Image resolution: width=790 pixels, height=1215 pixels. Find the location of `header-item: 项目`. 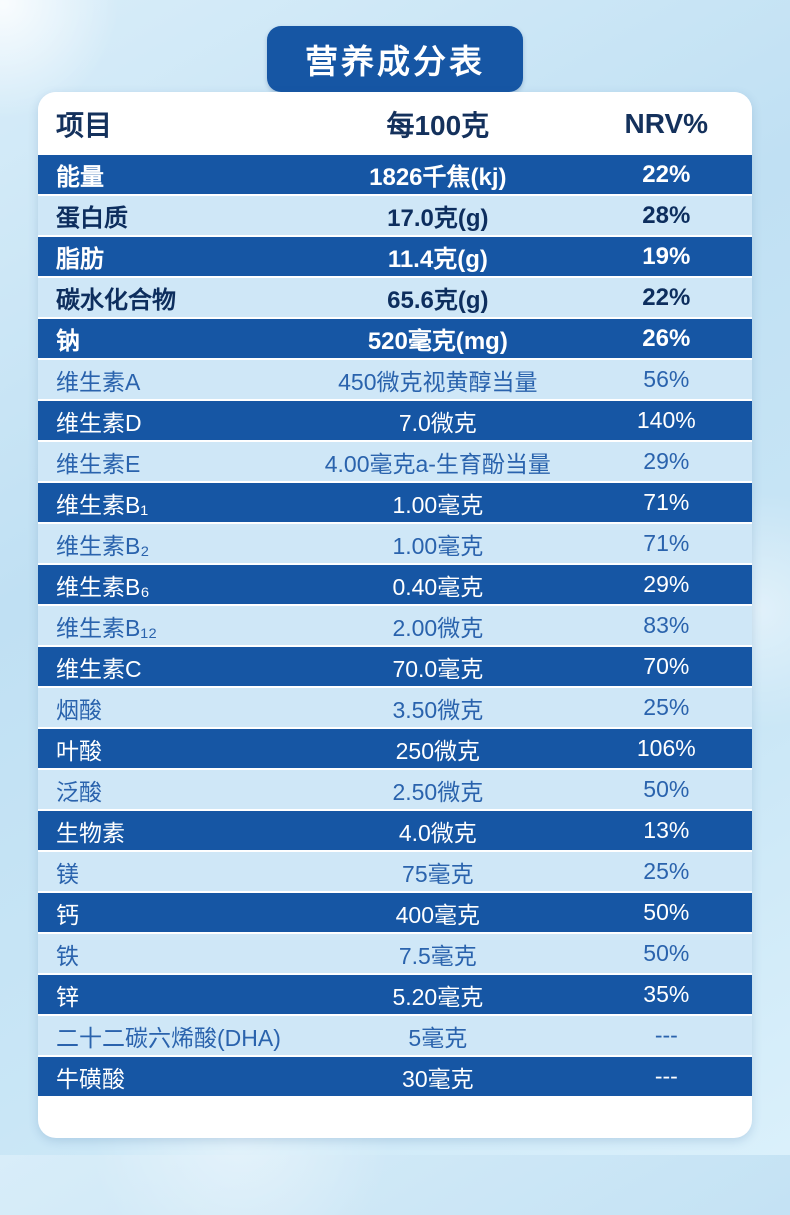

header-item: 项目 is located at coordinates (84, 125).